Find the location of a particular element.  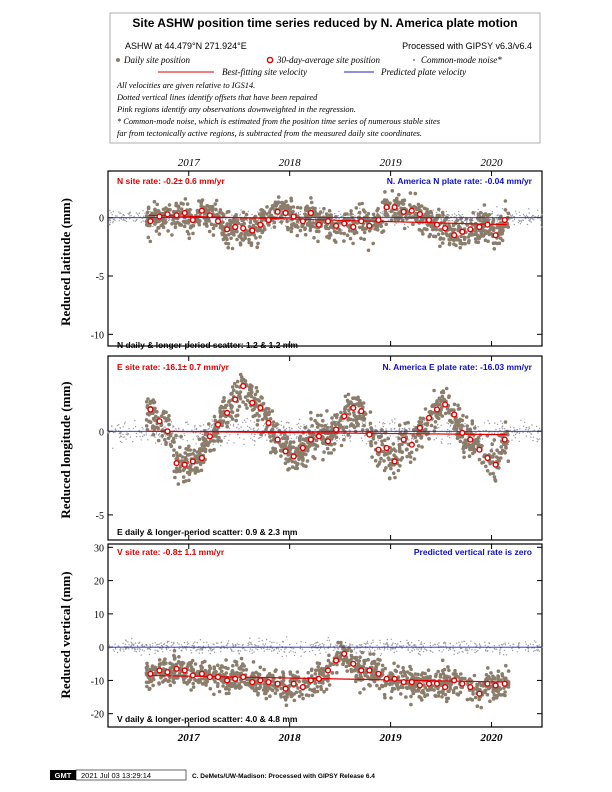

ytick-label: 20 is located at coordinates (99, 582).